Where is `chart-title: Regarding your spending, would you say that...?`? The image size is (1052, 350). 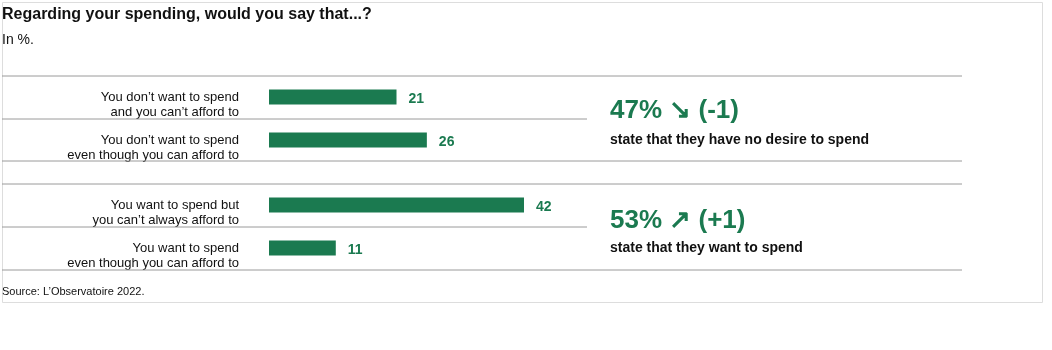 chart-title: Regarding your spending, would you say that...? is located at coordinates (187, 13).